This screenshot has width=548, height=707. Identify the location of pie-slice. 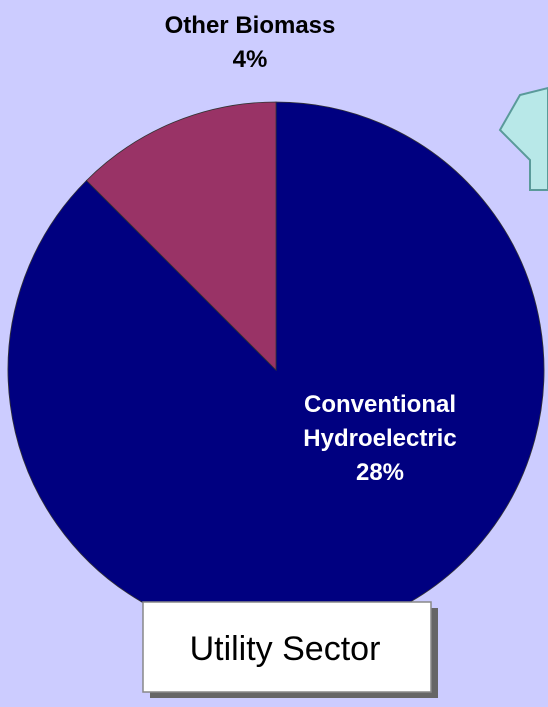
(181, 236).